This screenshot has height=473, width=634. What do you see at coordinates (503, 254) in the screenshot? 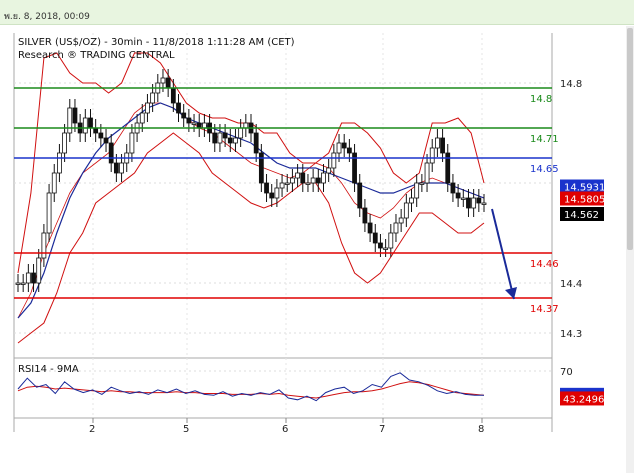
I see `forecast-arrow-shaft` at bounding box center [503, 254].